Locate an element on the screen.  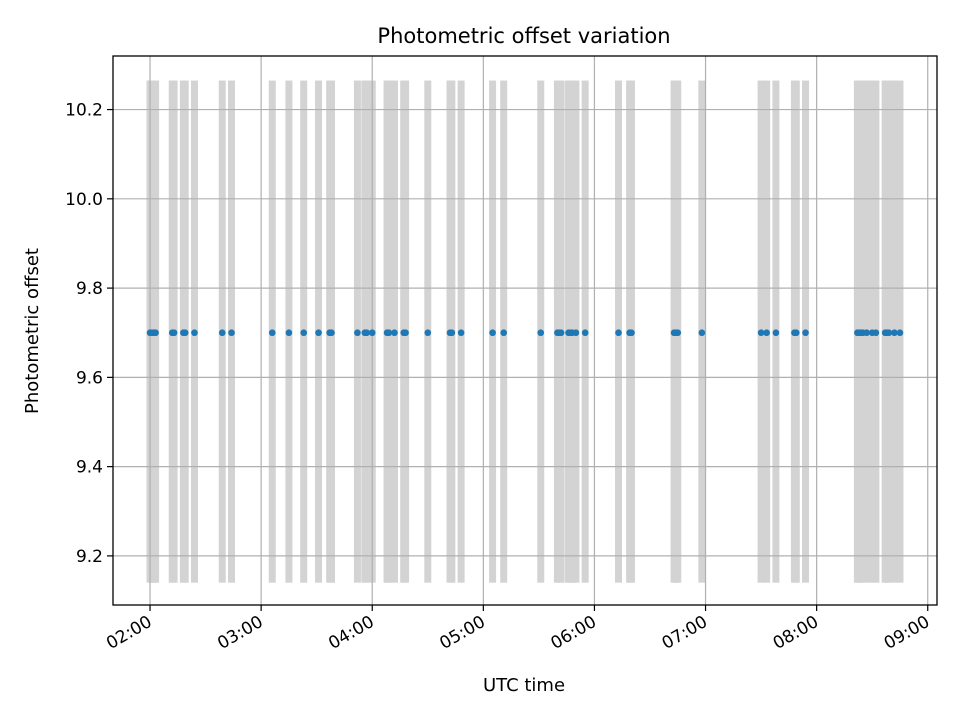
x-tick-label: 06:00 is located at coordinates (574, 633).